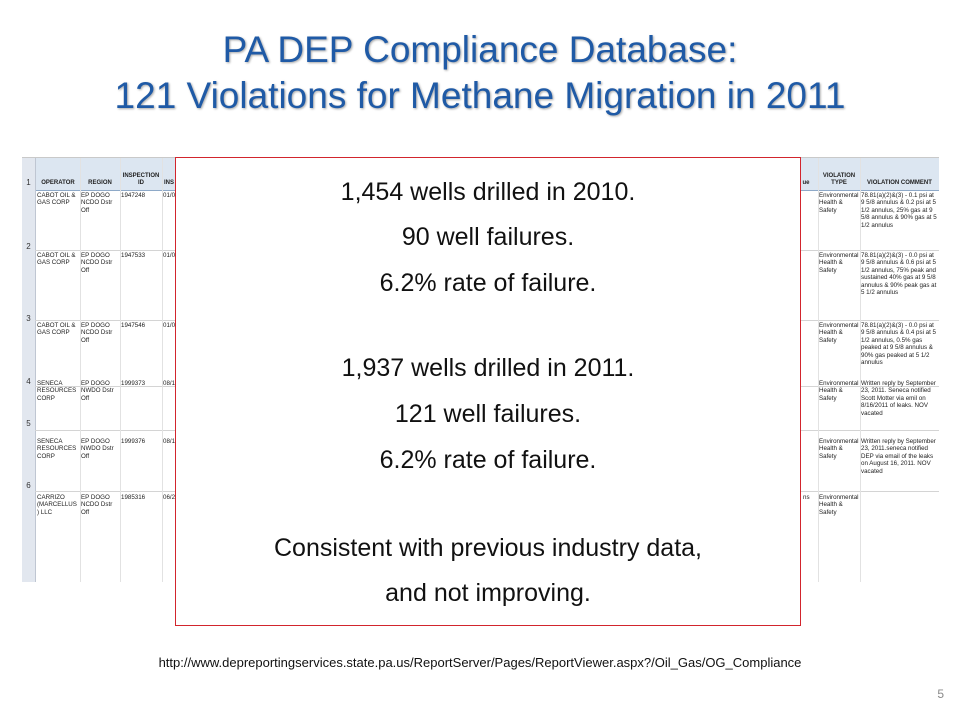 Image resolution: width=960 pixels, height=720 pixels. What do you see at coordinates (141, 179) in the screenshot?
I see `header-inspection-id: INSPECTION ID` at bounding box center [141, 179].